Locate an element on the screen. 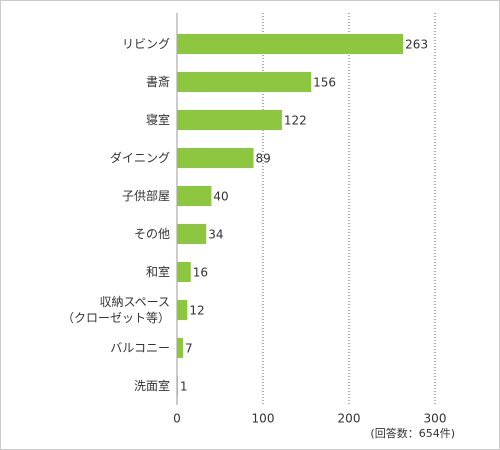 The width and height of the screenshot is (500, 450). category-label: 洗面室 is located at coordinates (151, 386).